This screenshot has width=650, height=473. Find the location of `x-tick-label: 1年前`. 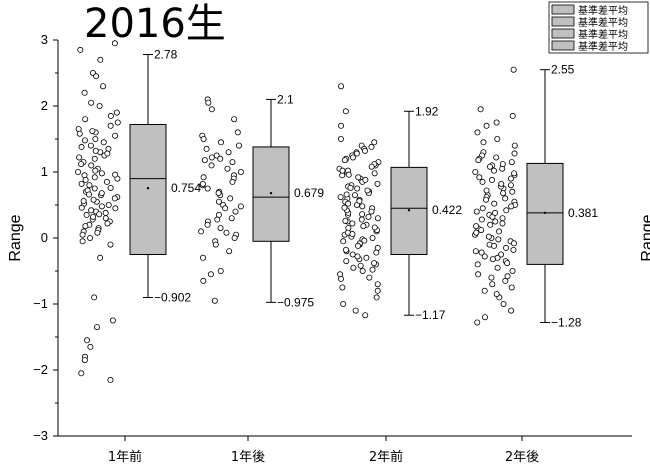

x-tick-label: 1年前 is located at coordinates (125, 457).